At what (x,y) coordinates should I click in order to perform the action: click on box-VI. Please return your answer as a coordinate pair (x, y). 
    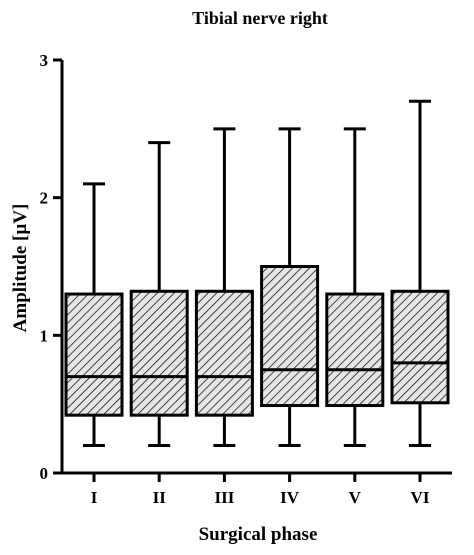
    Looking at the image, I should click on (420, 273).